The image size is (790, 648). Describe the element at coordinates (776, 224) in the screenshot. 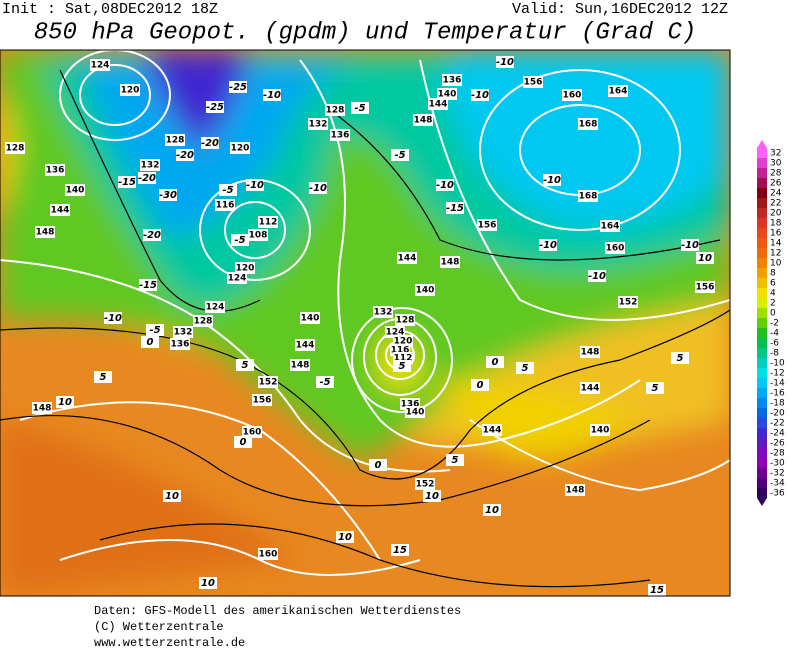

I see `colorbar-tick-label: 18` at that location.